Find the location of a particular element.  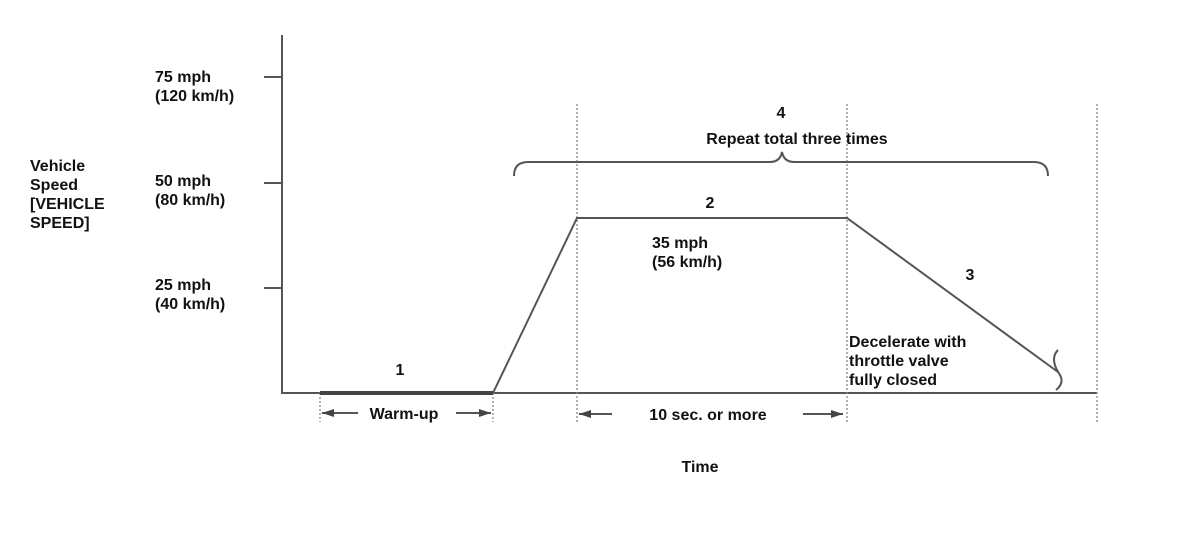

step2-duration-arrow is located at coordinates (711, 414).